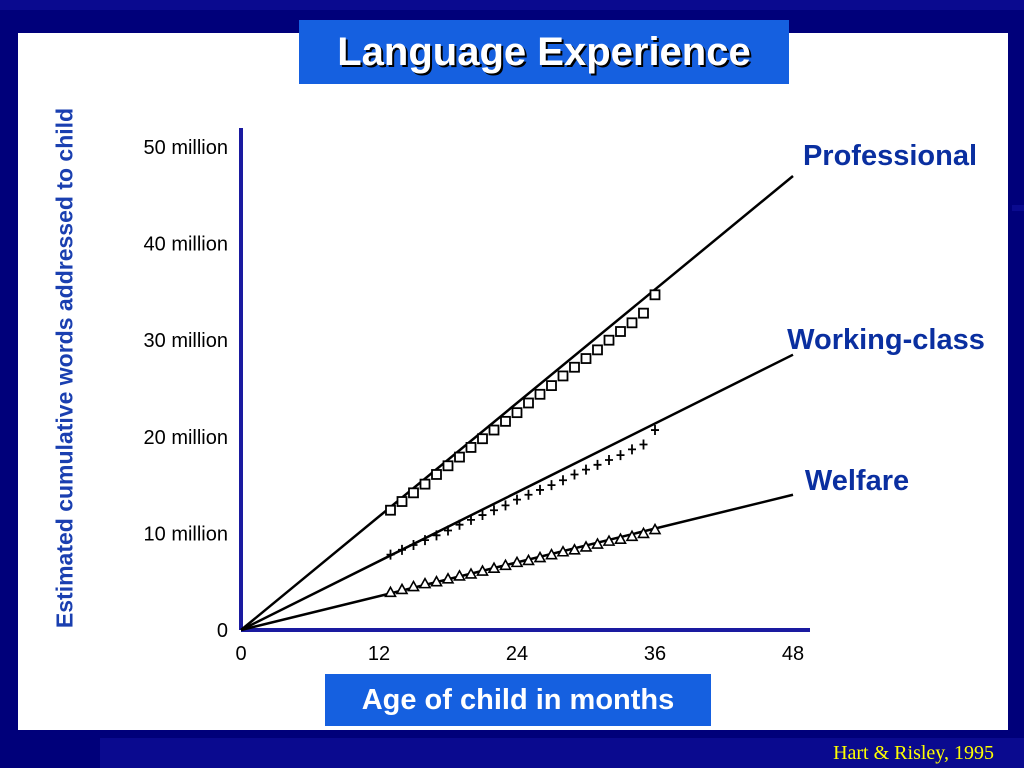 Image resolution: width=1024 pixels, height=768 pixels. Describe the element at coordinates (655, 654) in the screenshot. I see `x-tick-label: 36` at that location.